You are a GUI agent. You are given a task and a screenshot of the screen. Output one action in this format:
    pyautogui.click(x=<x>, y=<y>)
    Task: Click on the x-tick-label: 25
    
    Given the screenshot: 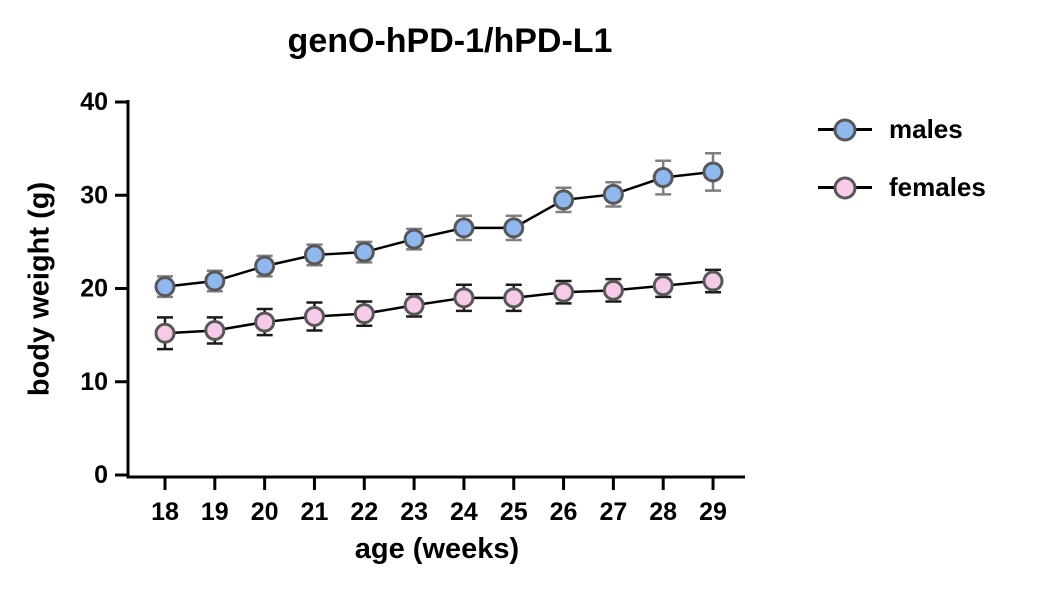 What is the action you would take?
    pyautogui.click(x=514, y=512)
    